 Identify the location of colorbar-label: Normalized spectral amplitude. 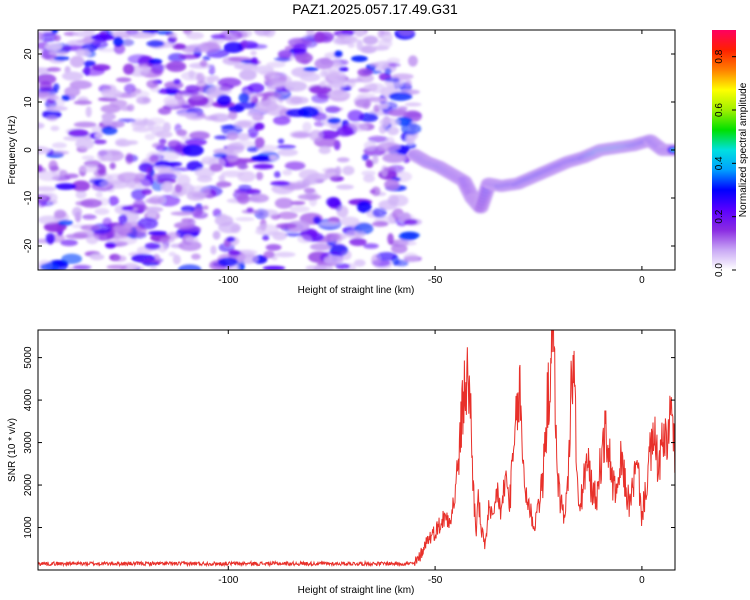
(743, 149).